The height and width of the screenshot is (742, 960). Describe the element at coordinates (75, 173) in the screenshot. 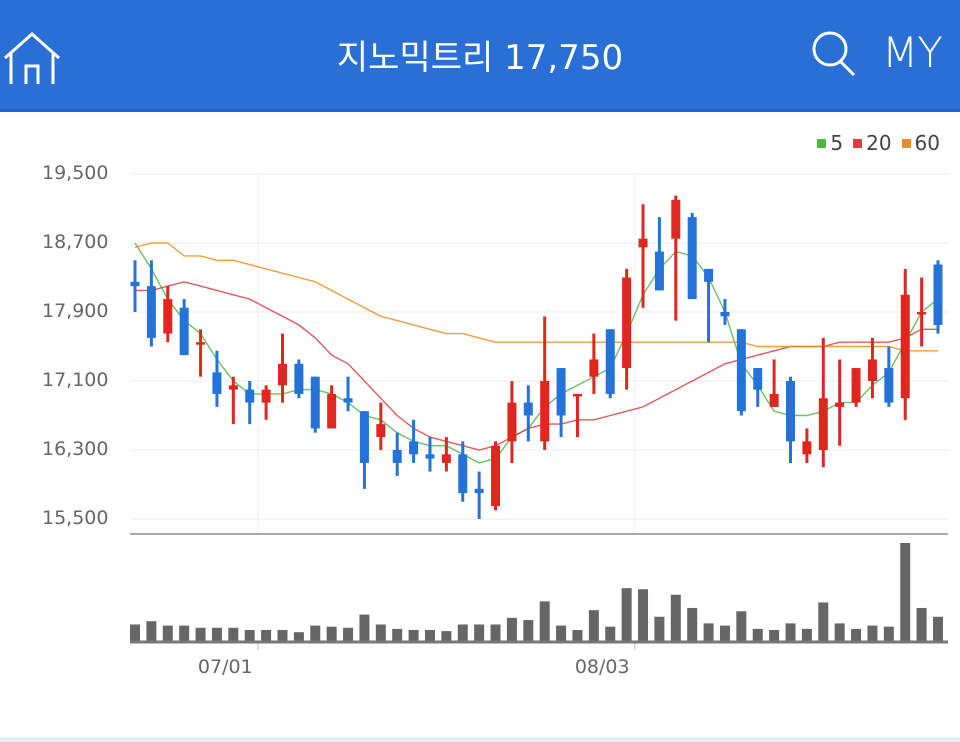

I see `y-axis-label: 19,500` at that location.